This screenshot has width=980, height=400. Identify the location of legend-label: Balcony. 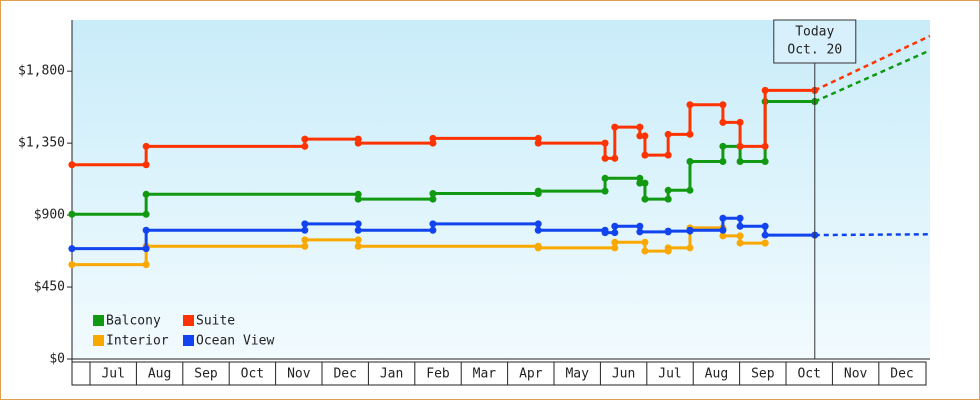
(133, 321).